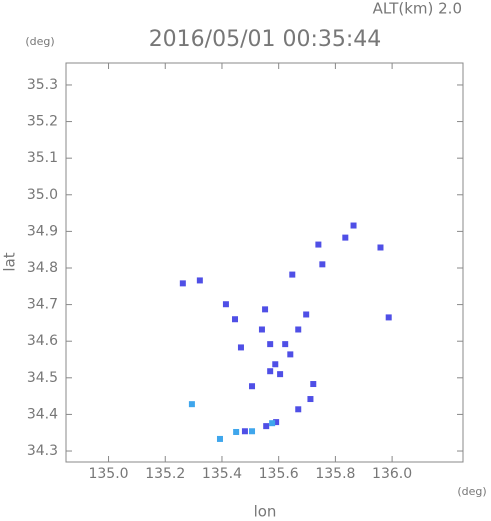 This screenshot has width=491, height=521. What do you see at coordinates (392, 474) in the screenshot?
I see `x-tick-label: 136.0` at bounding box center [392, 474].